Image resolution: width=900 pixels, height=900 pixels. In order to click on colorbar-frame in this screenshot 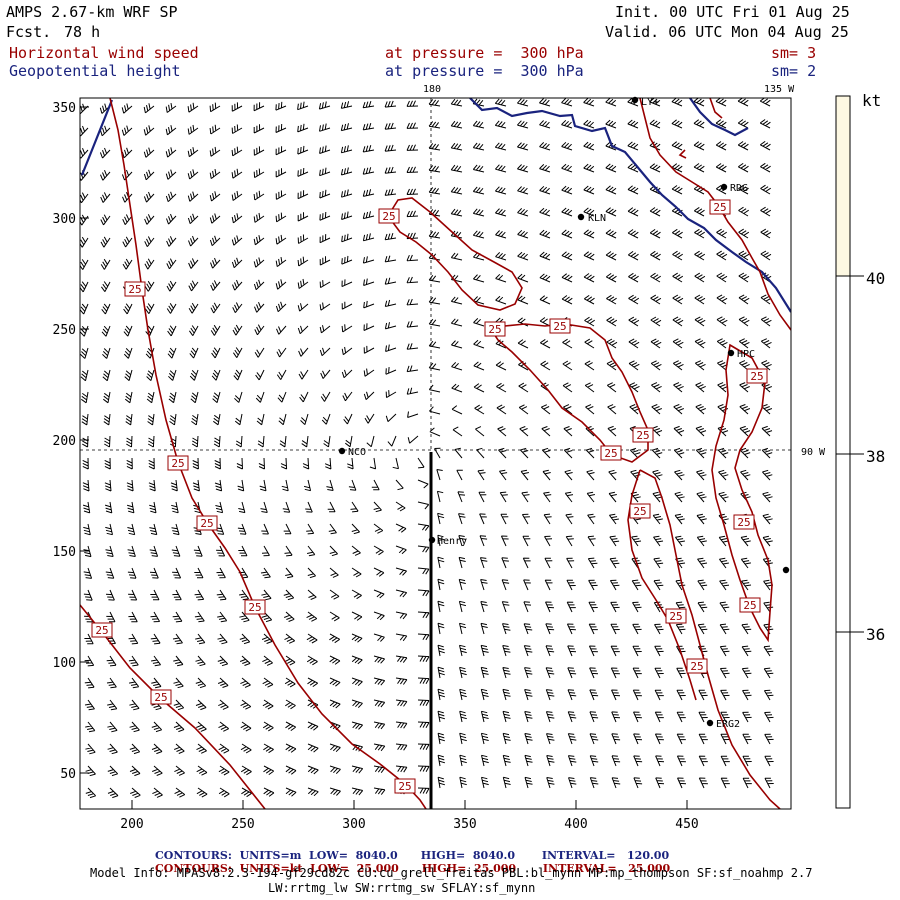, I will do `click(843, 452)`.